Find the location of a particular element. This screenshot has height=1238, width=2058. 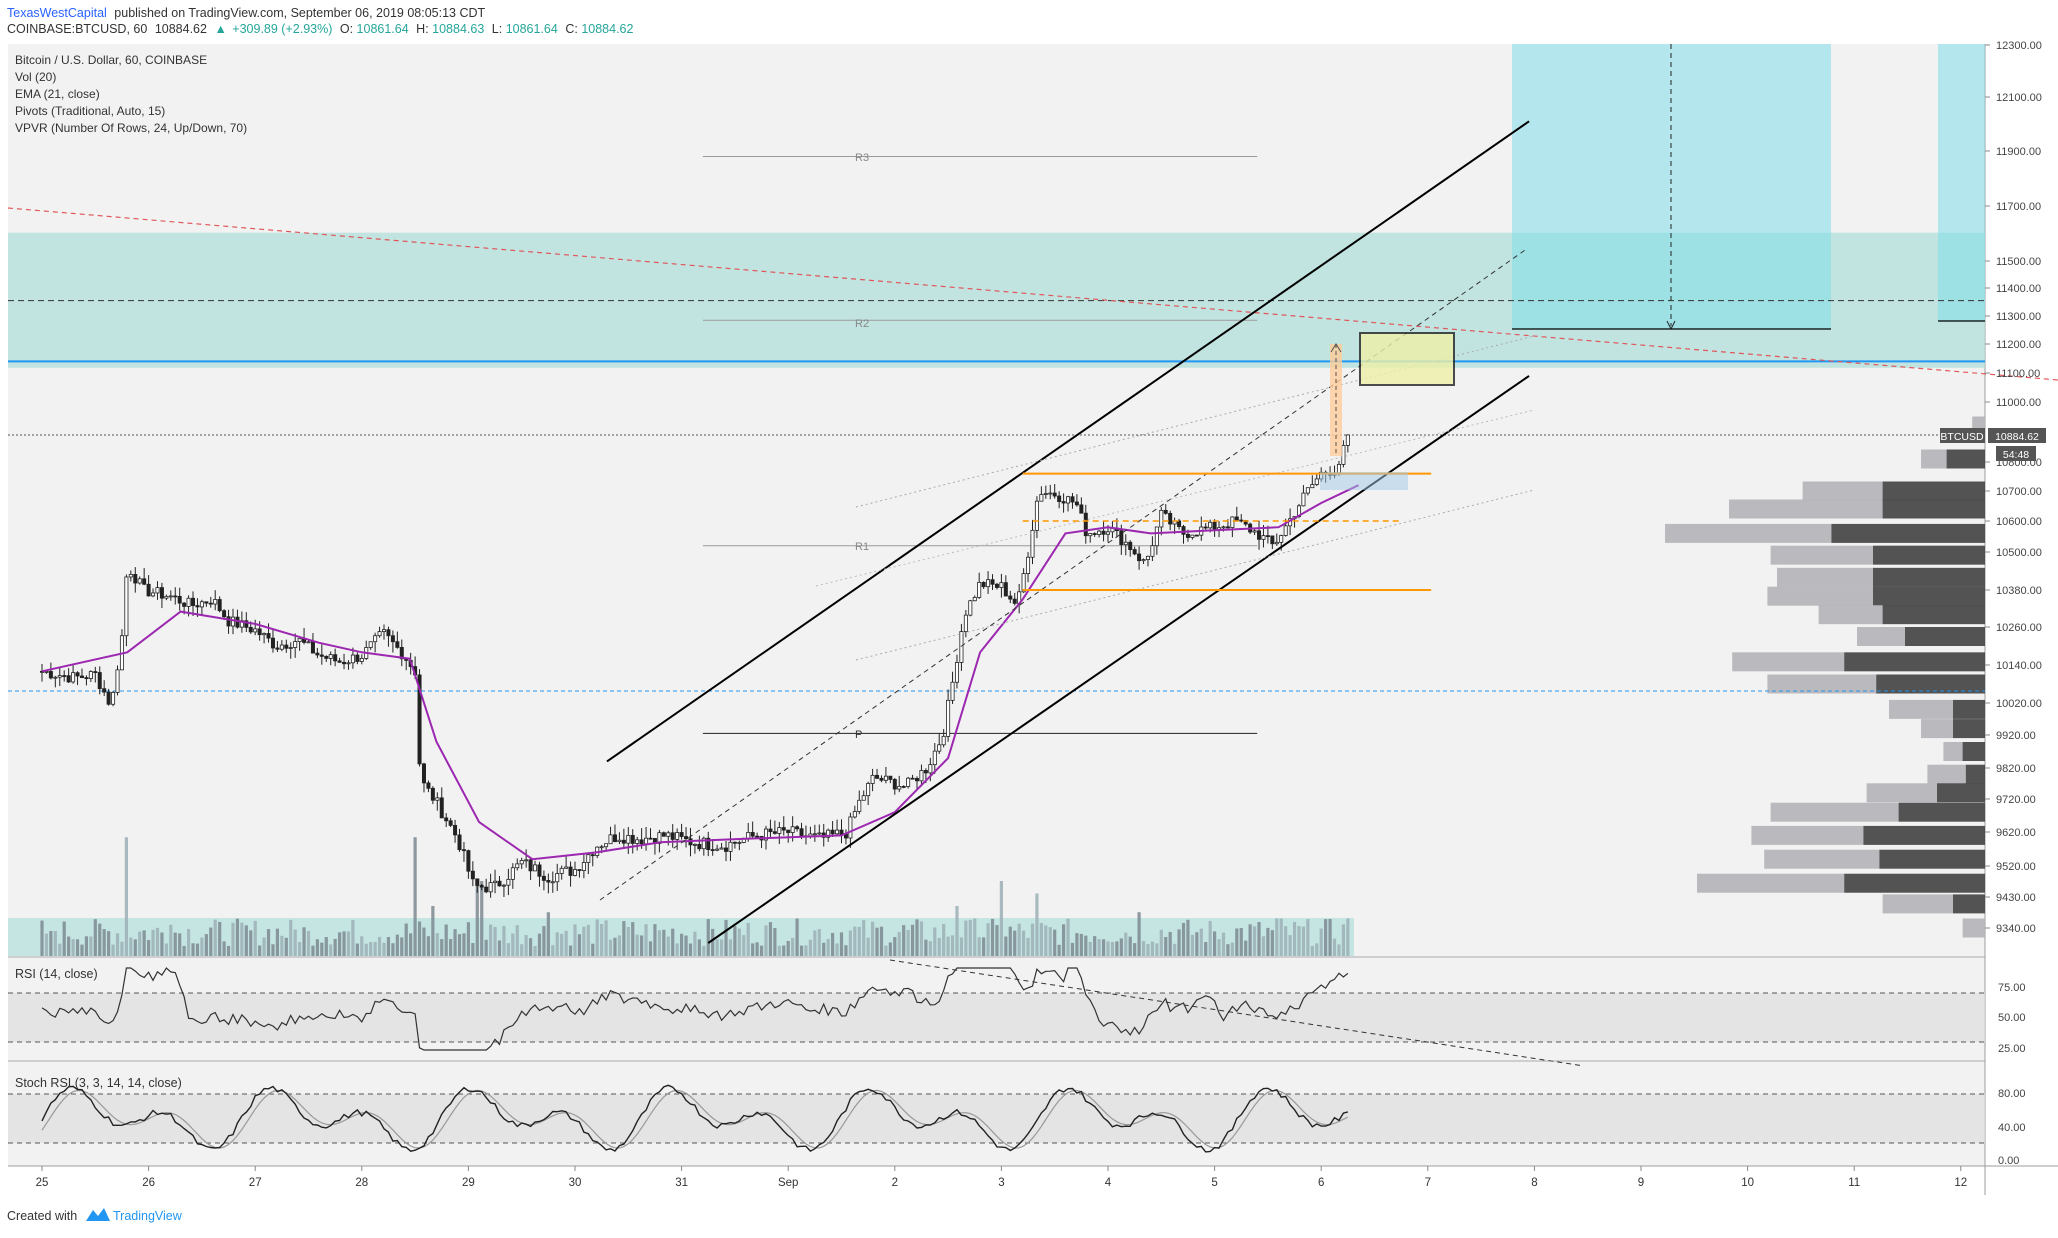

price-tick-19: 9820.00 is located at coordinates (2016, 769).